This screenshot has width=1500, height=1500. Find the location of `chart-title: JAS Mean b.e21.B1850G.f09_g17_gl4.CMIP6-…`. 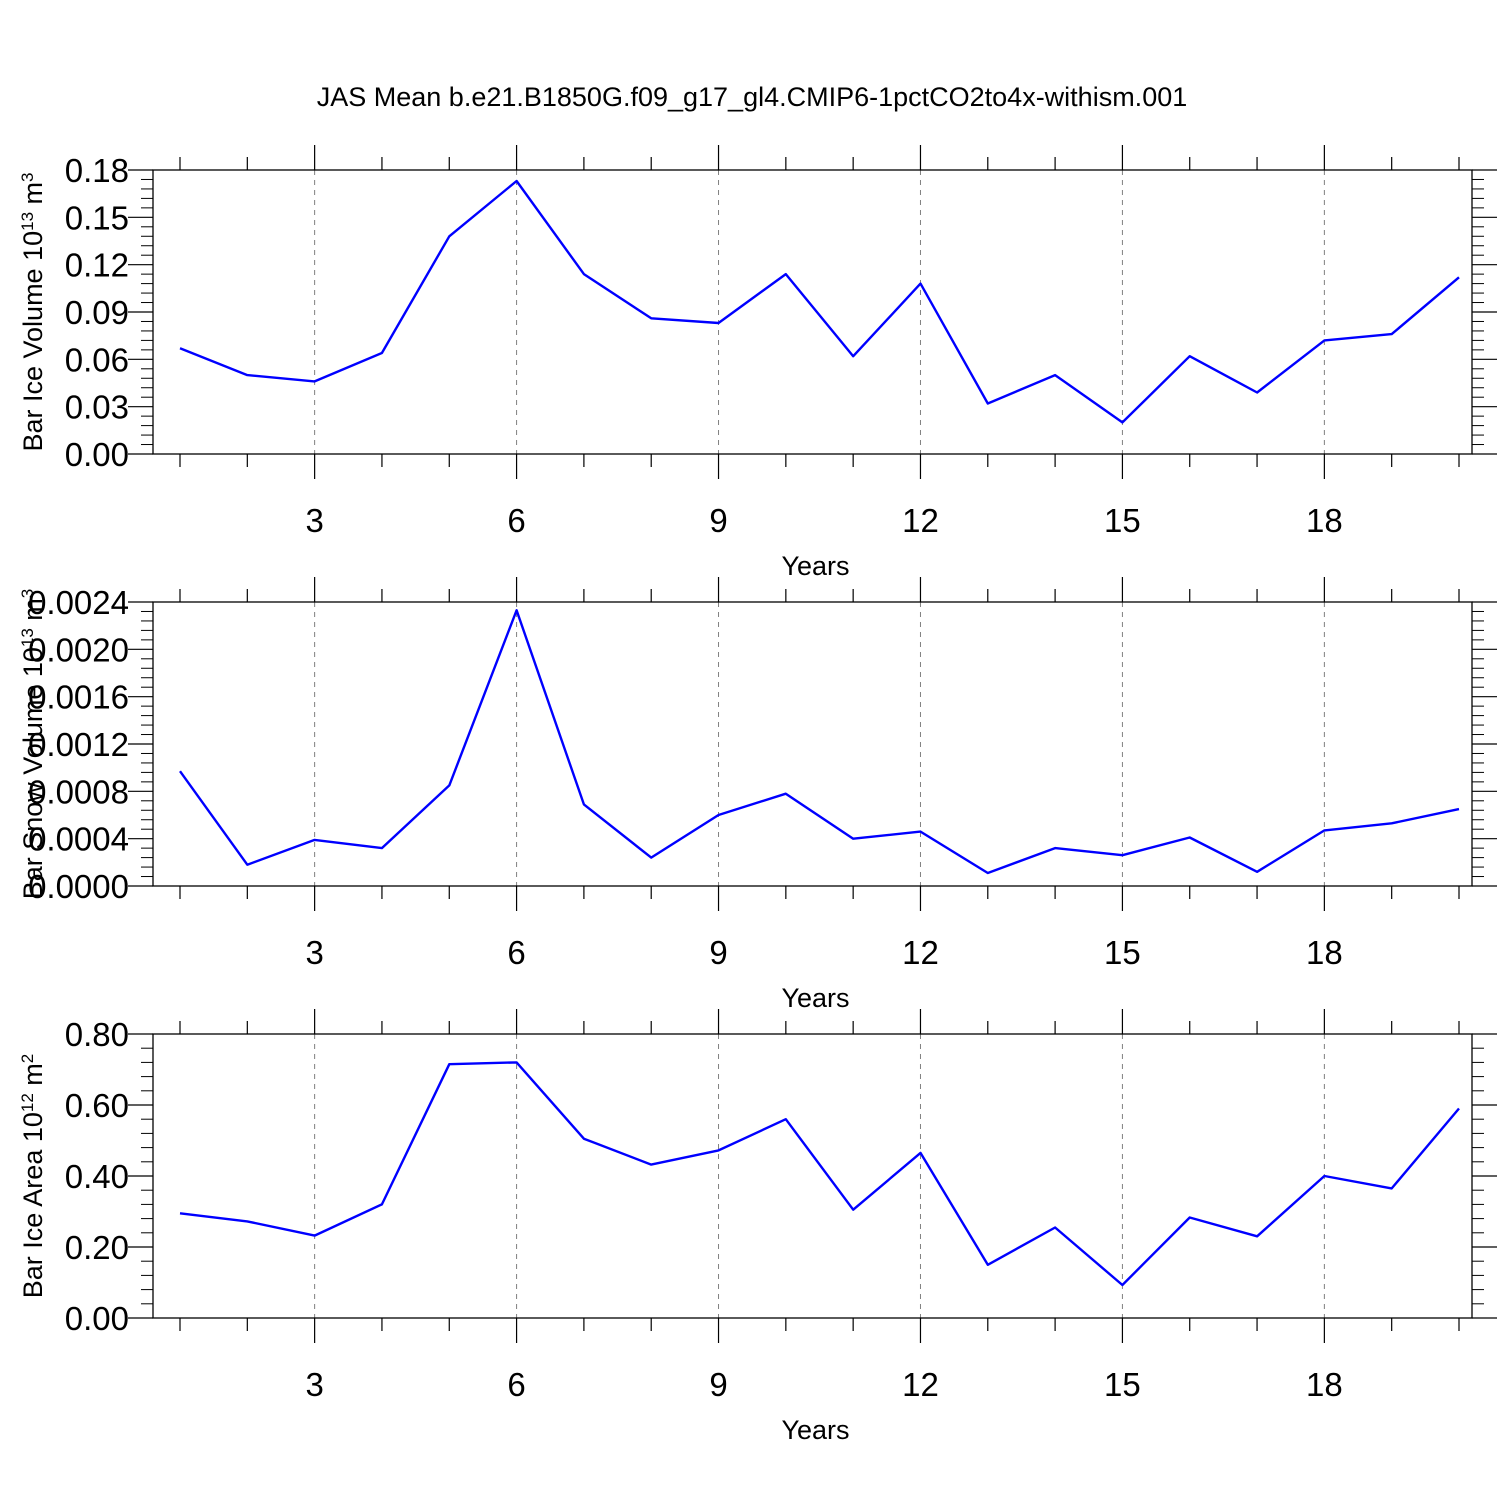

chart-title: JAS Mean b.e21.B1850G.f09_g17_gl4.CMIP6-… is located at coordinates (752, 97).